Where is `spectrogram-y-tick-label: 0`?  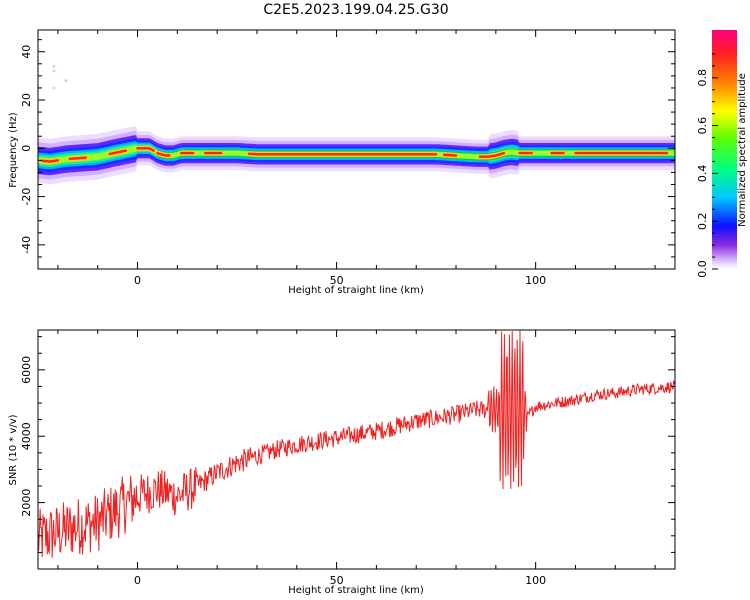 spectrogram-y-tick-label: 0 is located at coordinates (26, 148).